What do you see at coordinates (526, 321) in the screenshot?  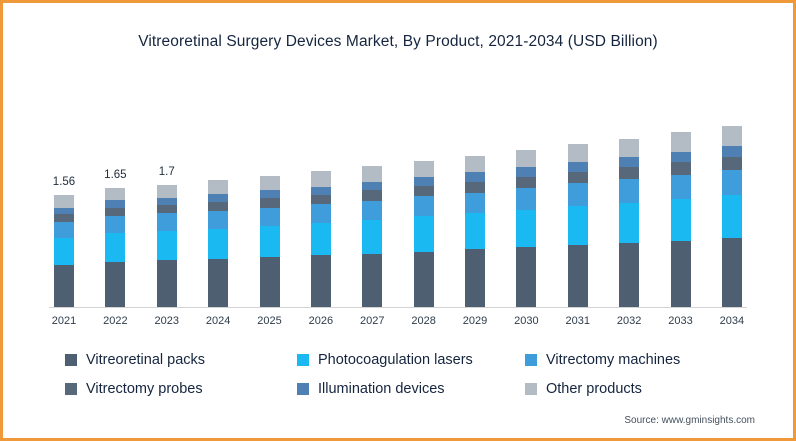 I see `x-axis-label: 2030` at bounding box center [526, 321].